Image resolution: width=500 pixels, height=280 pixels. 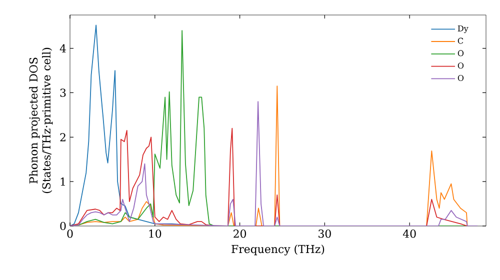 What do you see at coordinates (155, 234) in the screenshot?
I see `x-tick-label: 10` at bounding box center [155, 234].